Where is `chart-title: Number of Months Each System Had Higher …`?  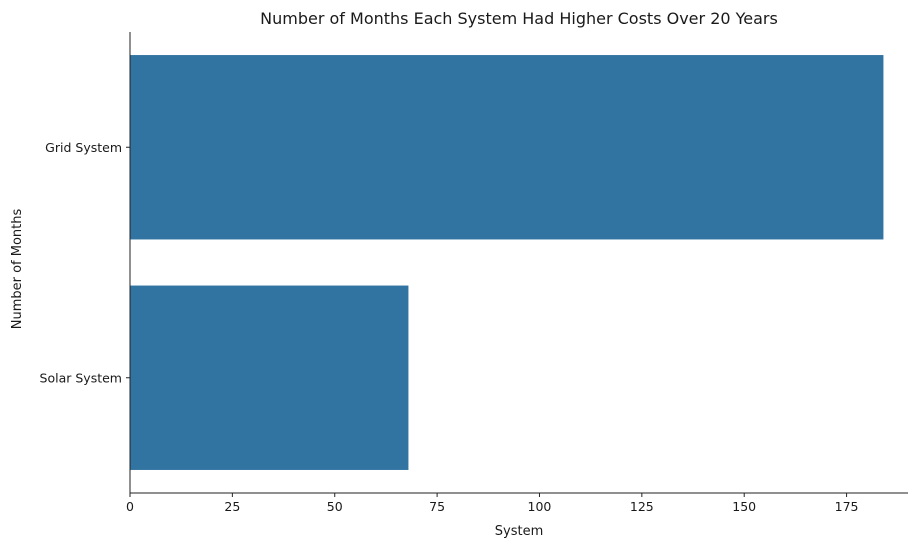
chart-title: Number of Months Each System Had Higher … is located at coordinates (519, 18).